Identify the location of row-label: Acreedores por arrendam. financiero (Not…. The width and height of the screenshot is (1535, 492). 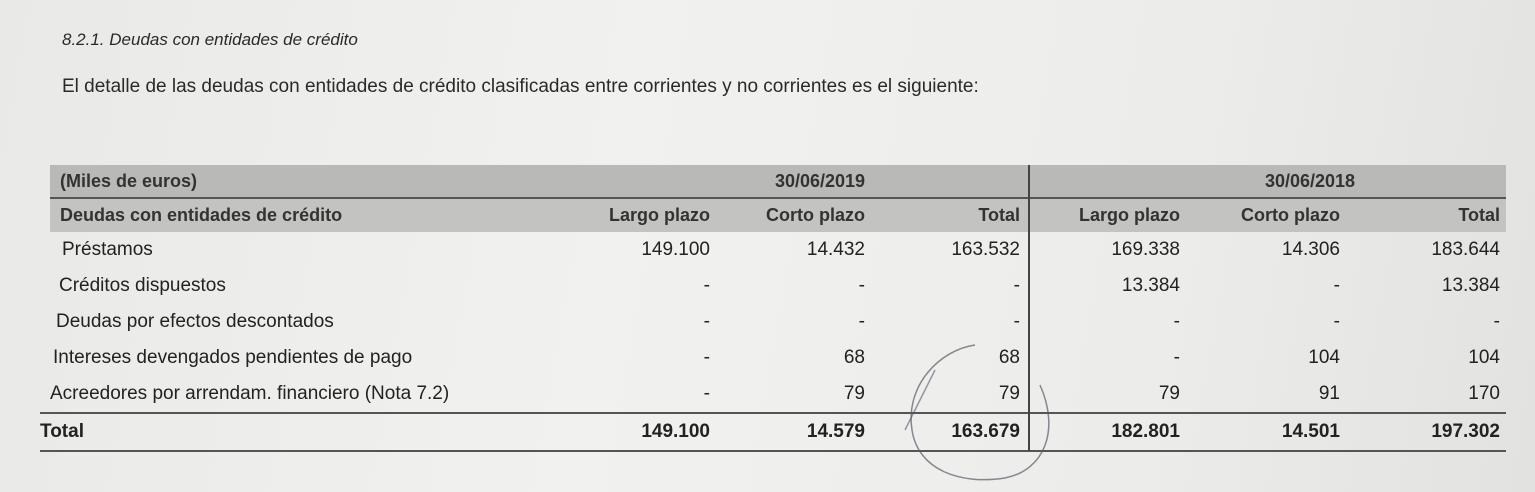
(250, 393).